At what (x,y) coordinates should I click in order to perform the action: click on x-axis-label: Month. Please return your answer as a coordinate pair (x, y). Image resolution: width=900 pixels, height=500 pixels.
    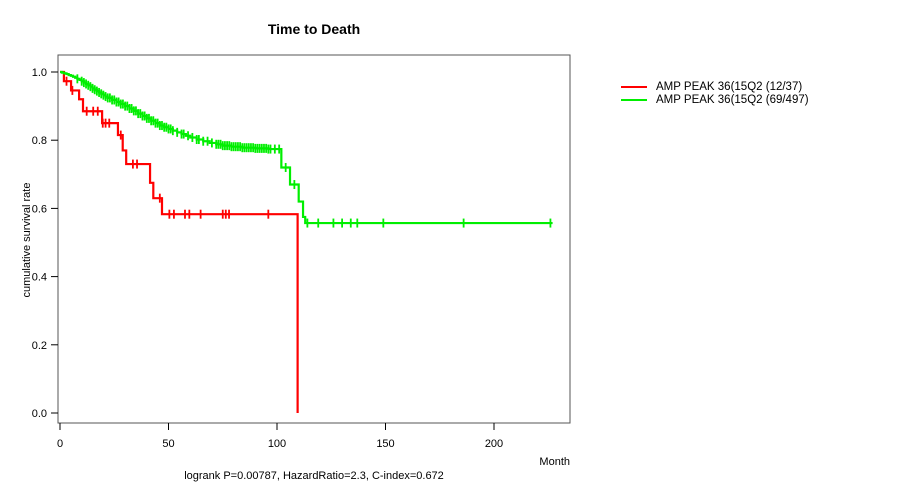
    Looking at the image, I should click on (554, 462).